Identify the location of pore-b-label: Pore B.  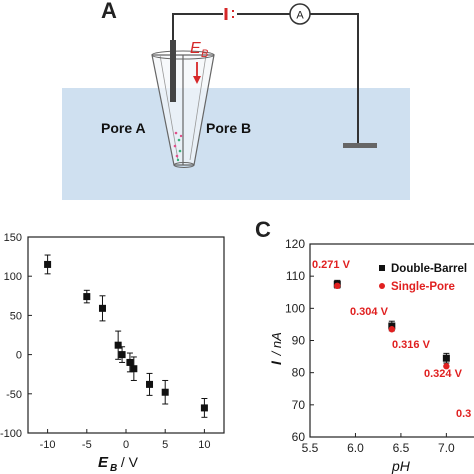
(229, 128).